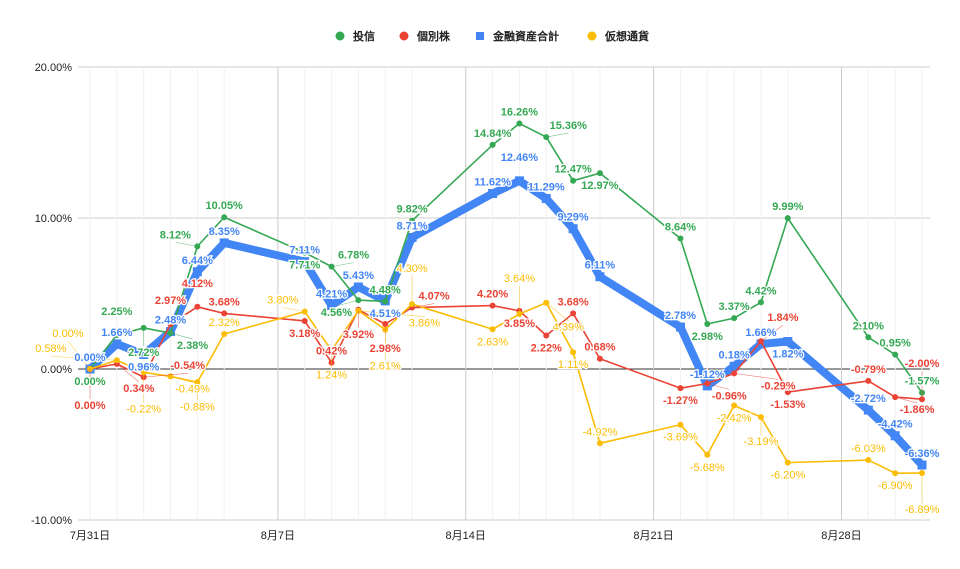 Image resolution: width=960 pixels, height=569 pixels. I want to click on data-label: 1.84%, so click(782, 318).